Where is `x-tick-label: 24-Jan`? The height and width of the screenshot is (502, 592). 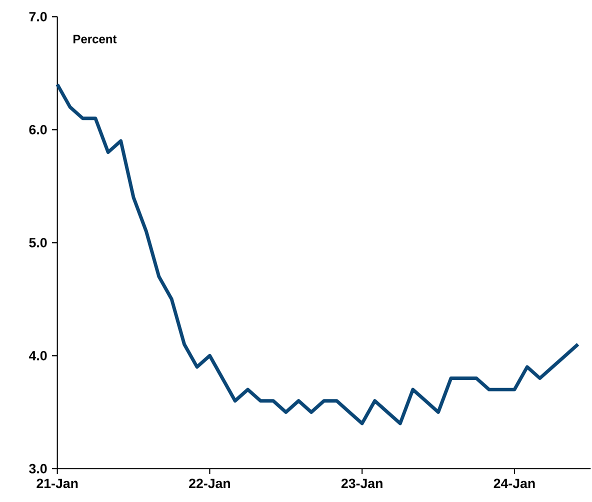 x-tick-label: 24-Jan is located at coordinates (514, 483).